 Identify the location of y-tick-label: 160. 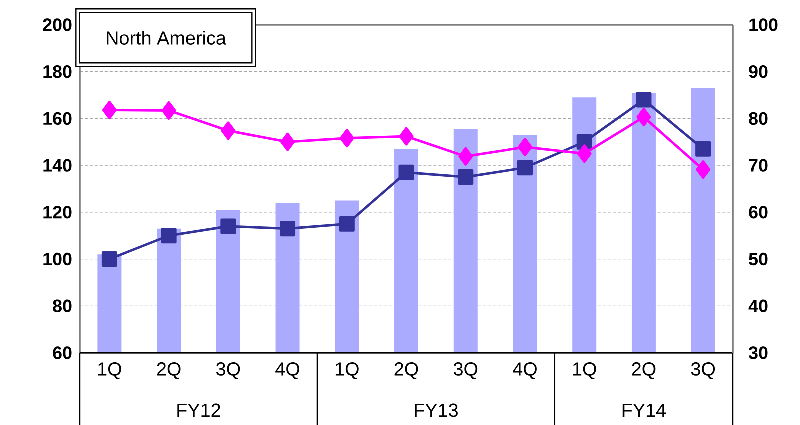
(58, 119).